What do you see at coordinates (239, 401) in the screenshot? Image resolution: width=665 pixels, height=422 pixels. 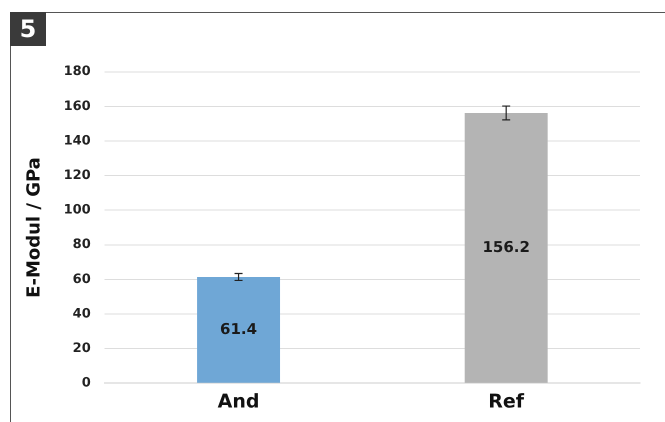 I see `x-tick-label: And` at bounding box center [239, 401].